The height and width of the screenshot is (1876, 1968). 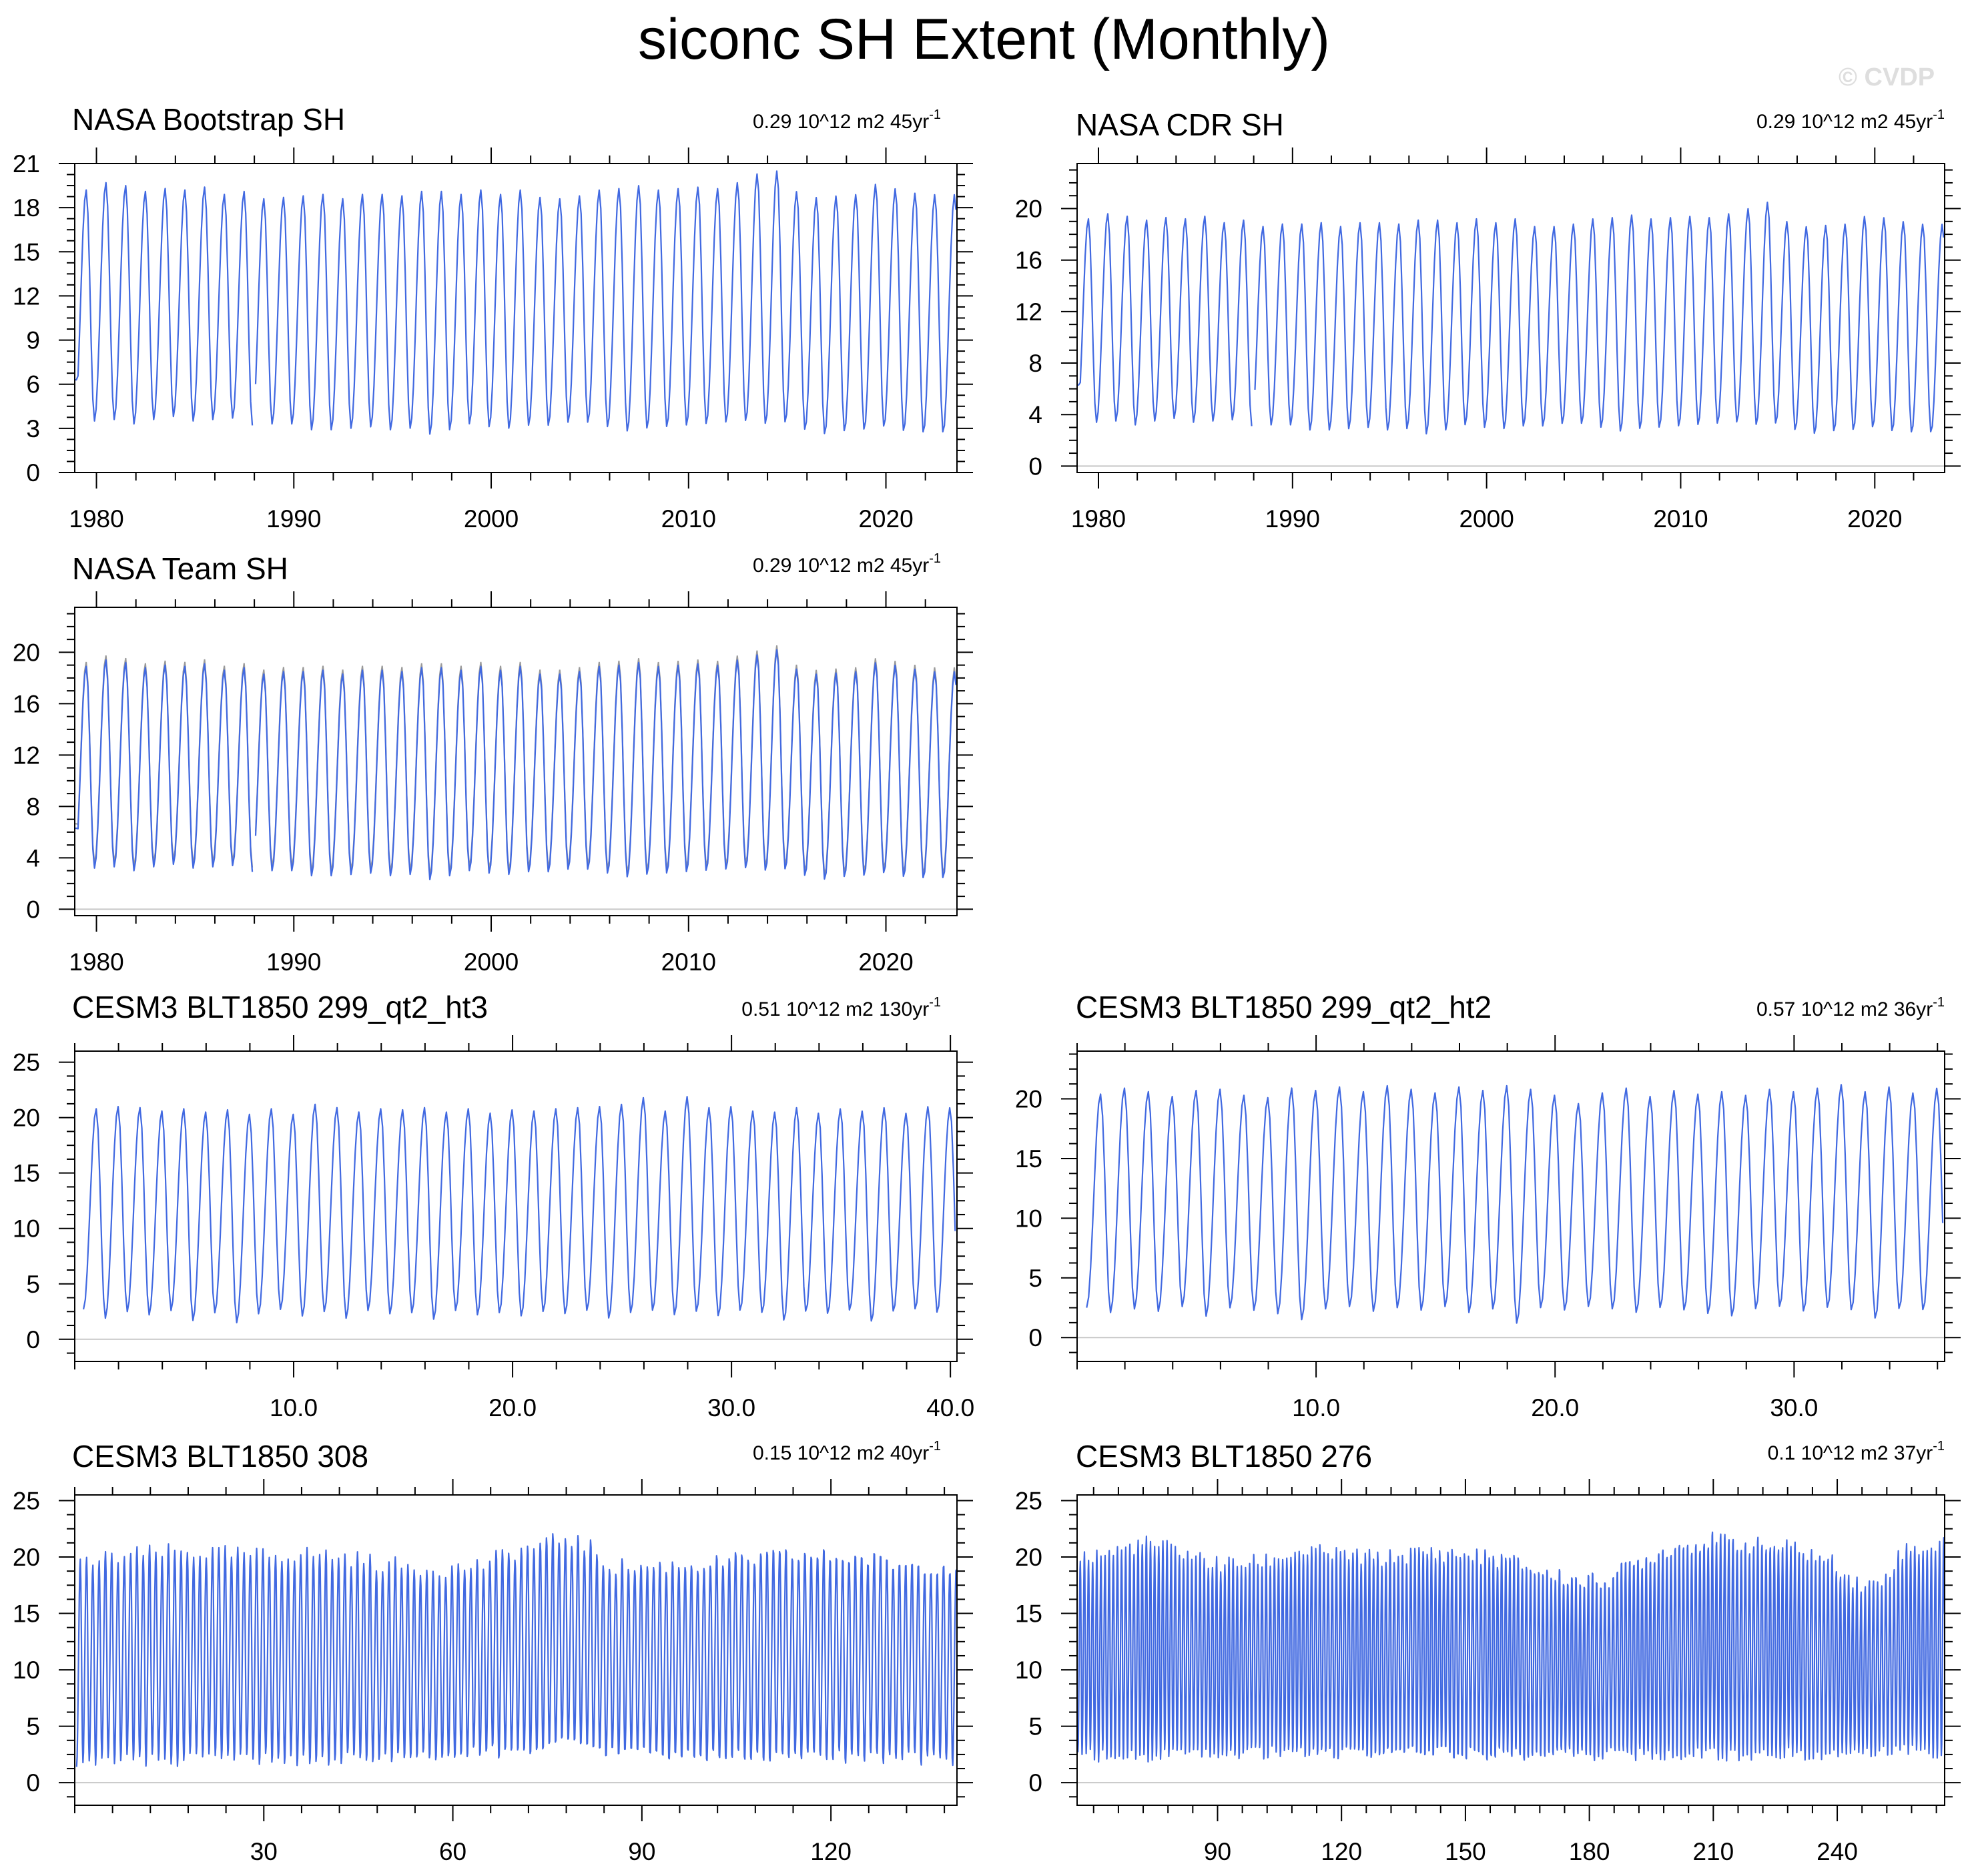 I want to click on x-tick-label: 150, so click(x=1465, y=1852).